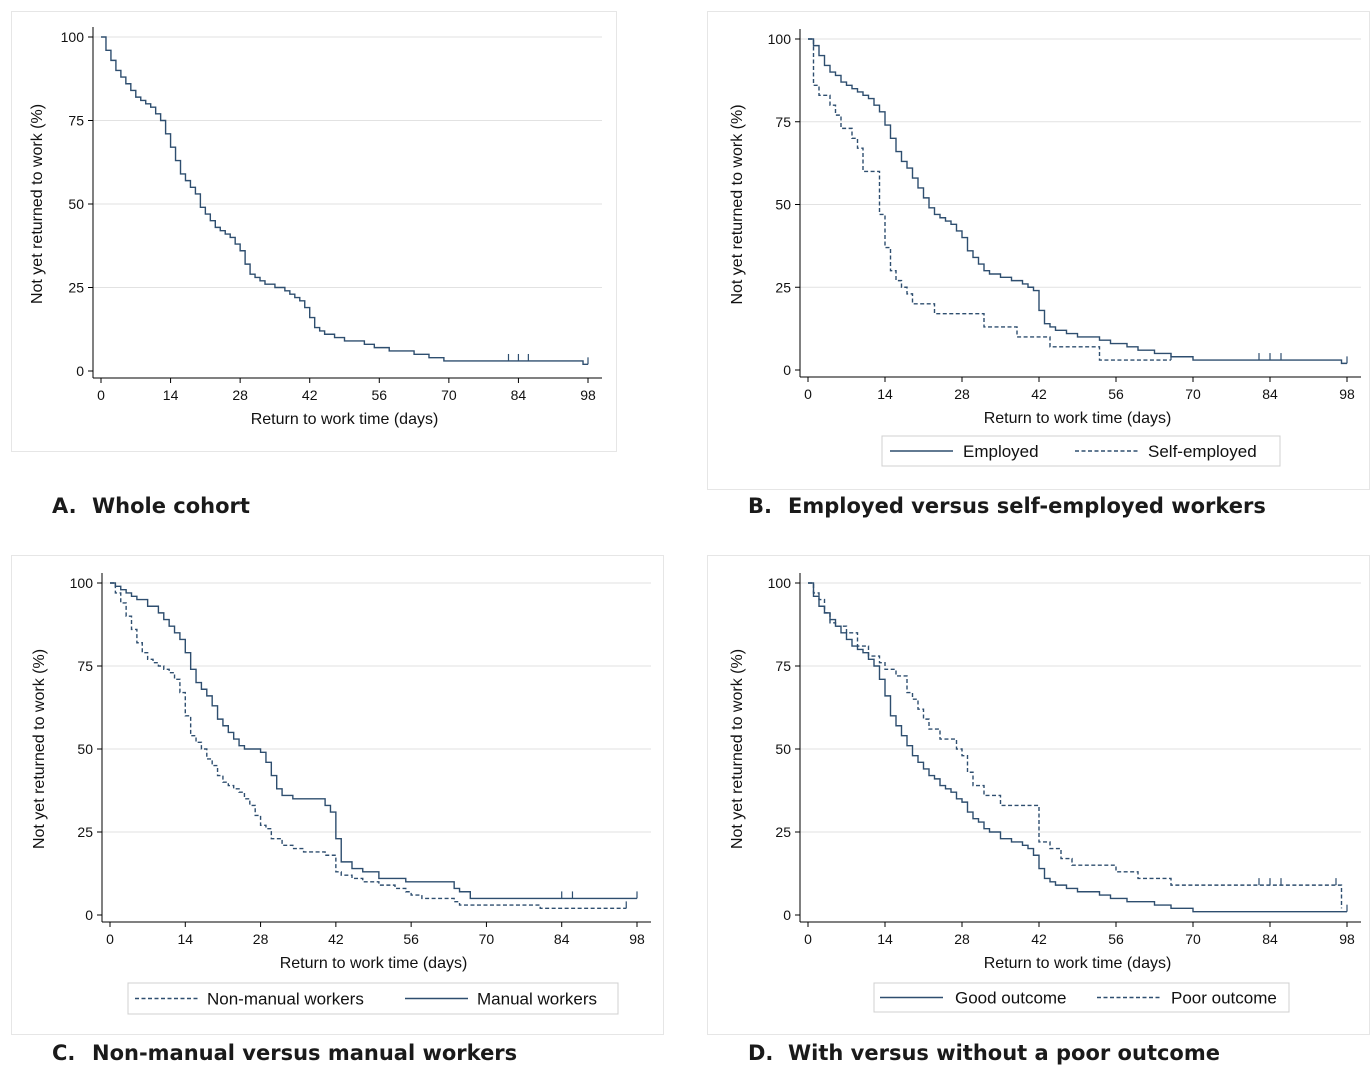  I want to click on panel-a-y-tick-label: 0, so click(80, 371).